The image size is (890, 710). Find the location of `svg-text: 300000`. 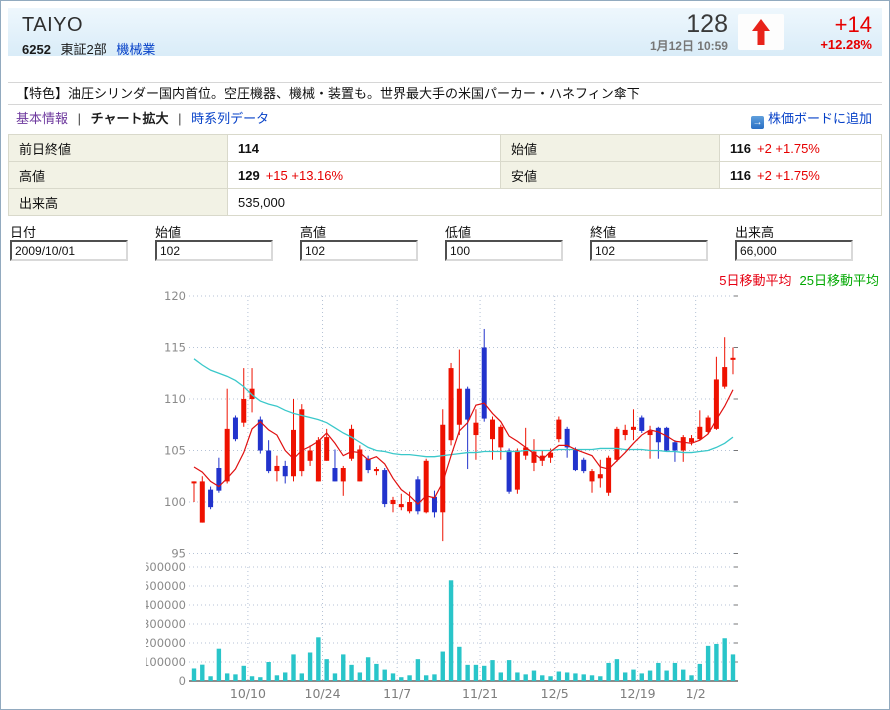

svg-text: 300000 is located at coordinates (166, 624).